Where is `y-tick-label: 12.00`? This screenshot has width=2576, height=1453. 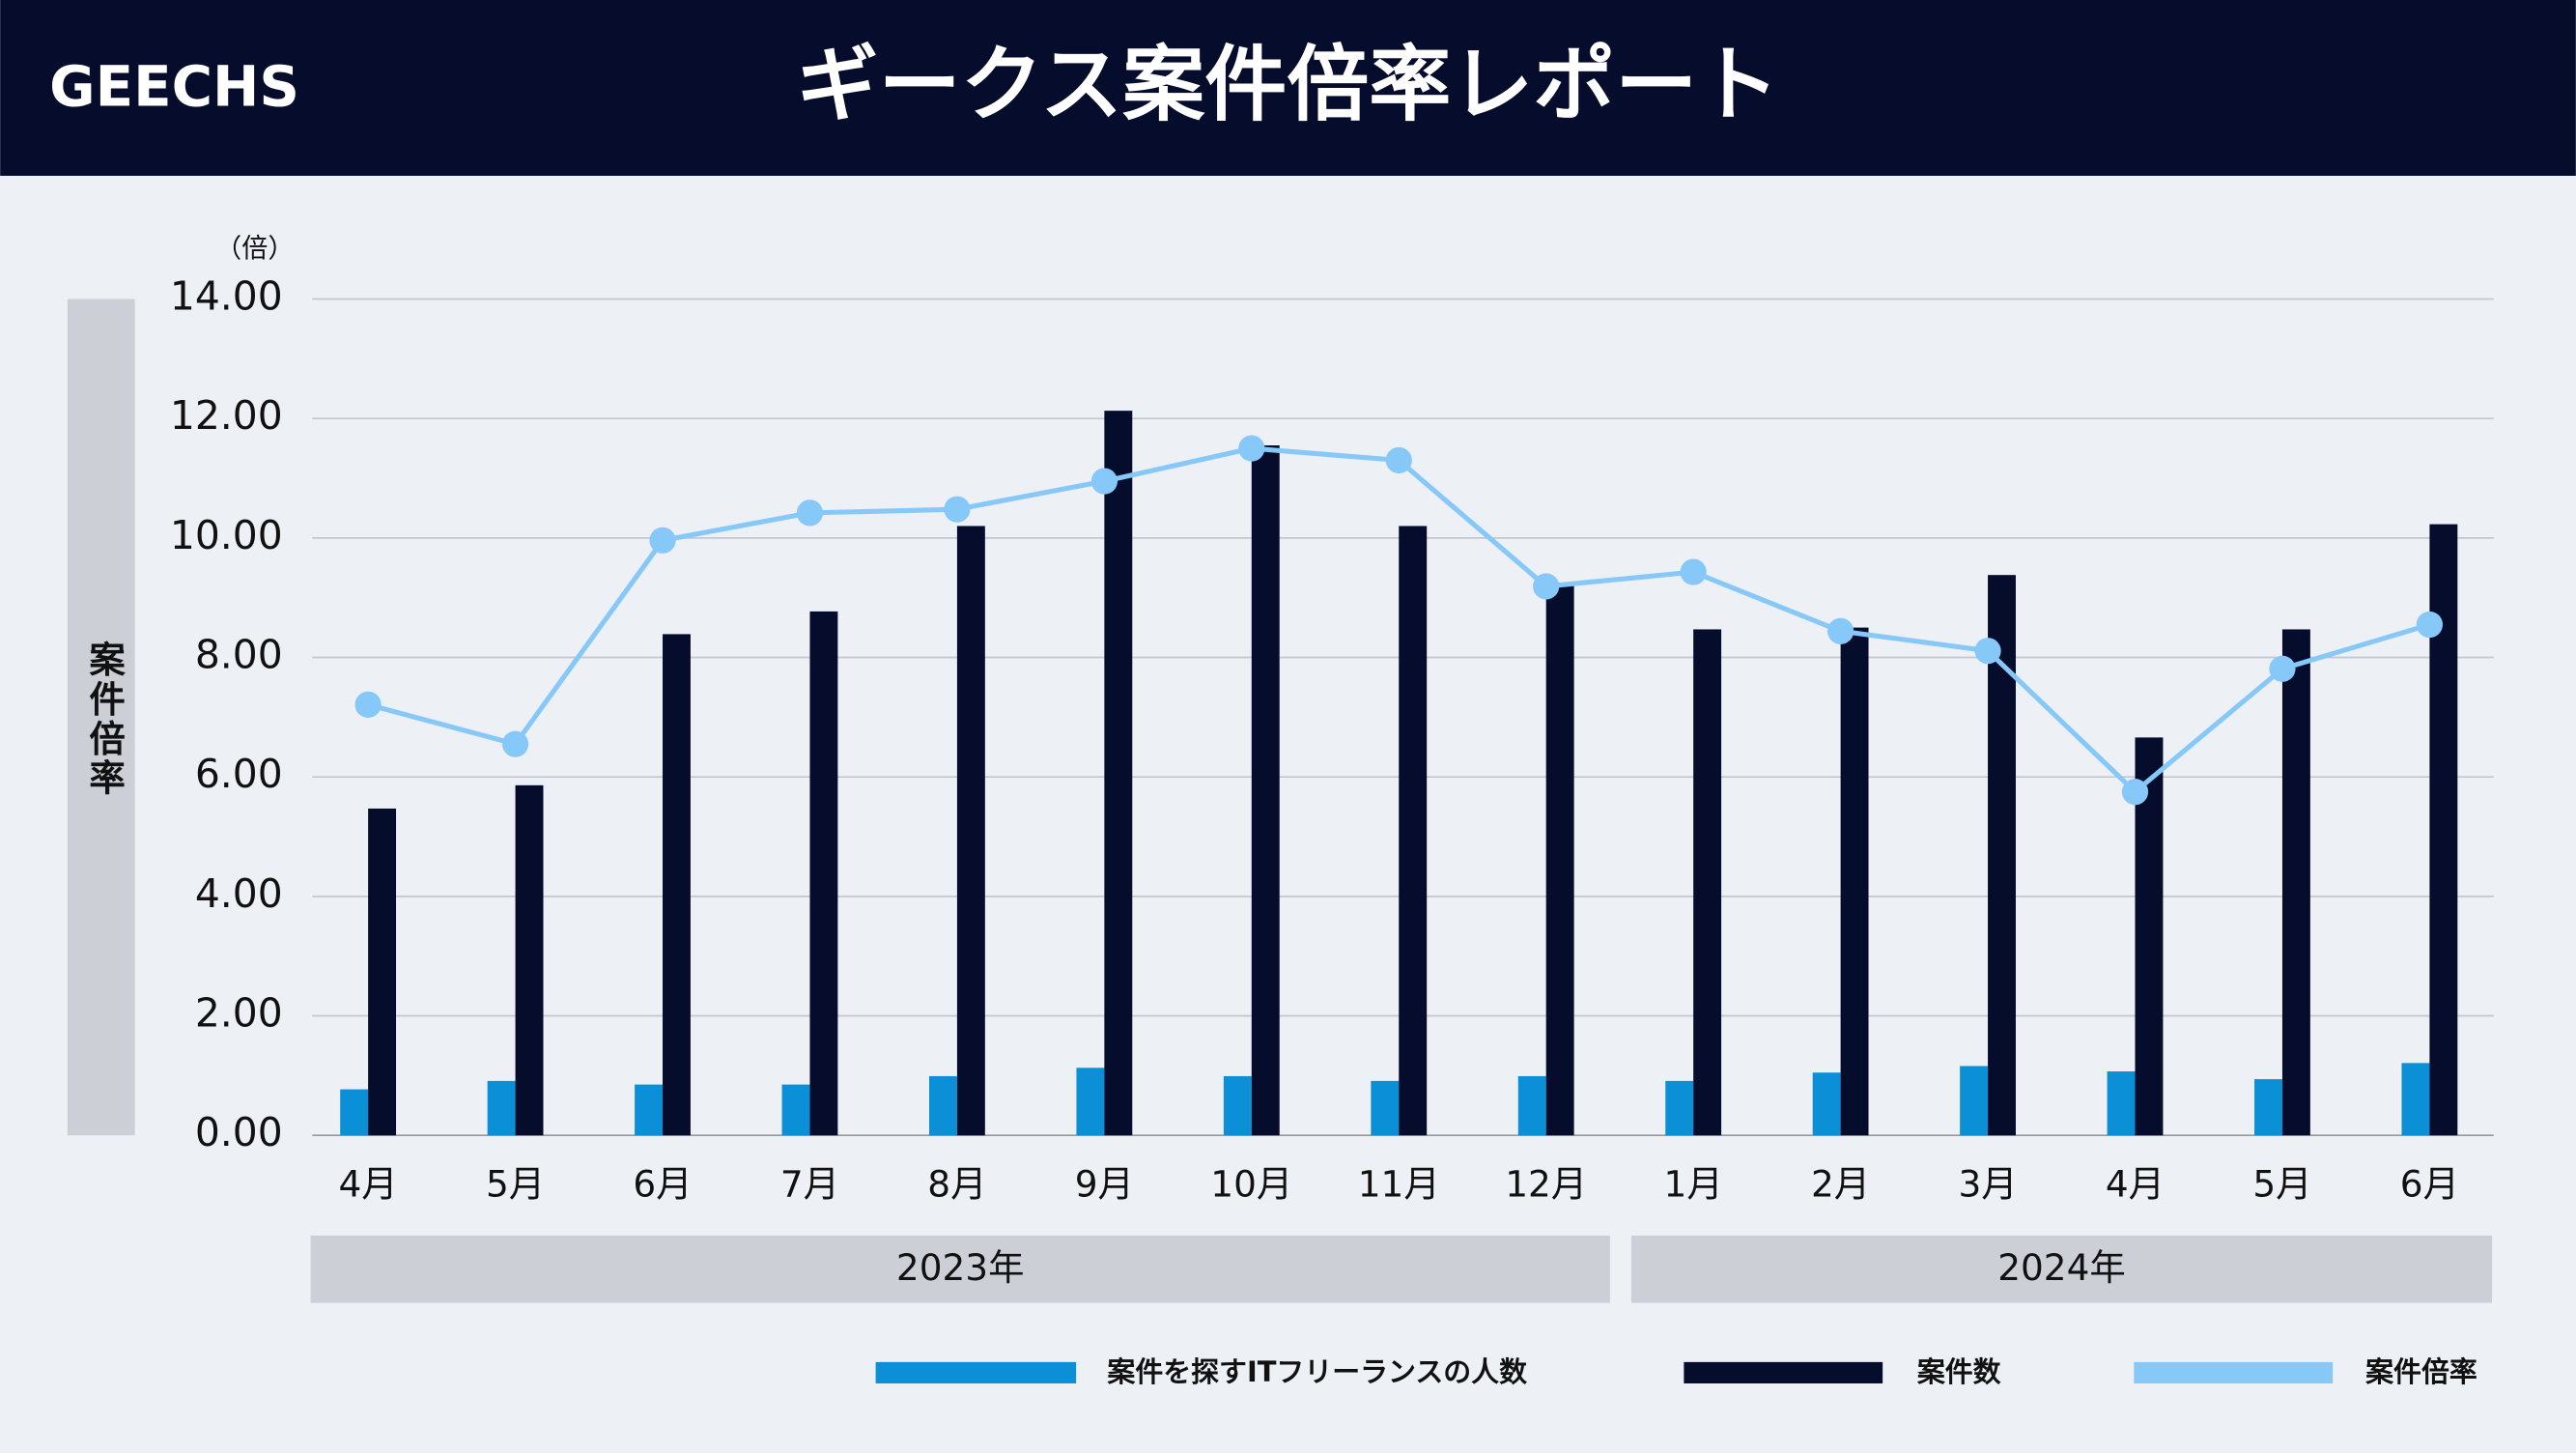
y-tick-label: 12.00 is located at coordinates (226, 415).